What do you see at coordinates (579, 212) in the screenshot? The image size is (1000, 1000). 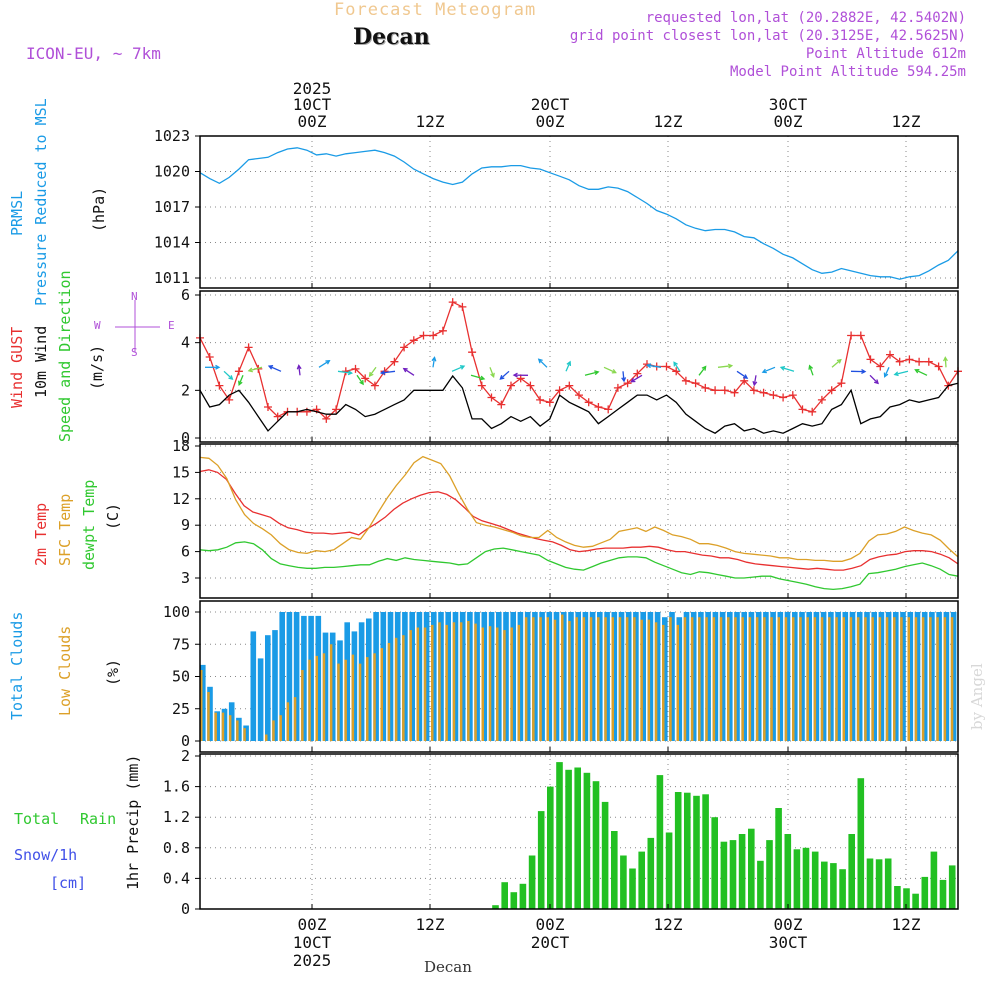 I see `pressure-frame` at bounding box center [579, 212].